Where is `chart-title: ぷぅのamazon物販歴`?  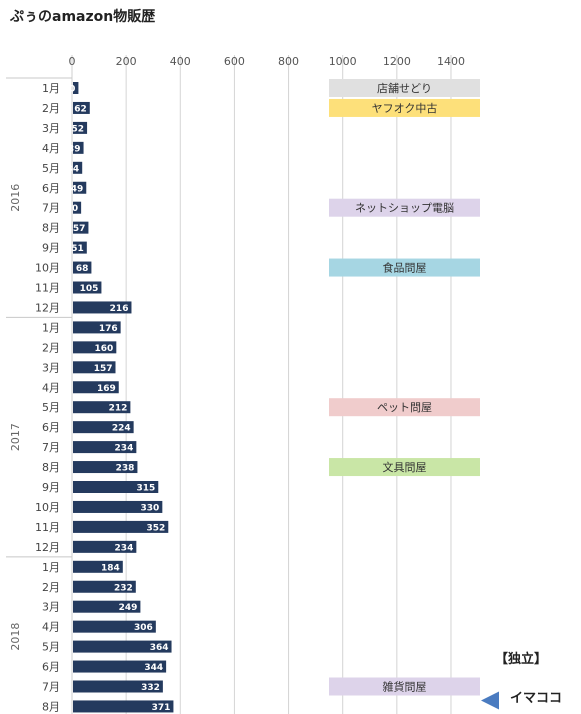
chart-title: ぷぅのamazon物販歴 is located at coordinates (83, 17).